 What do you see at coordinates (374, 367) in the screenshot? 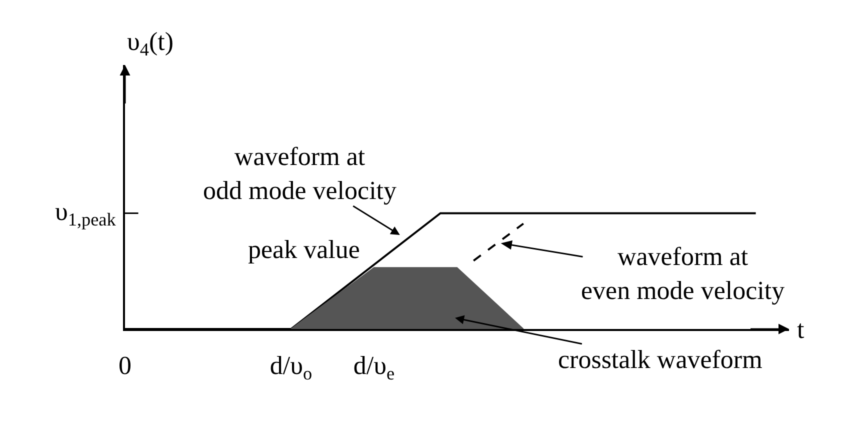
I see `x-tick-label: d/υ$_{e}$` at bounding box center [374, 367].